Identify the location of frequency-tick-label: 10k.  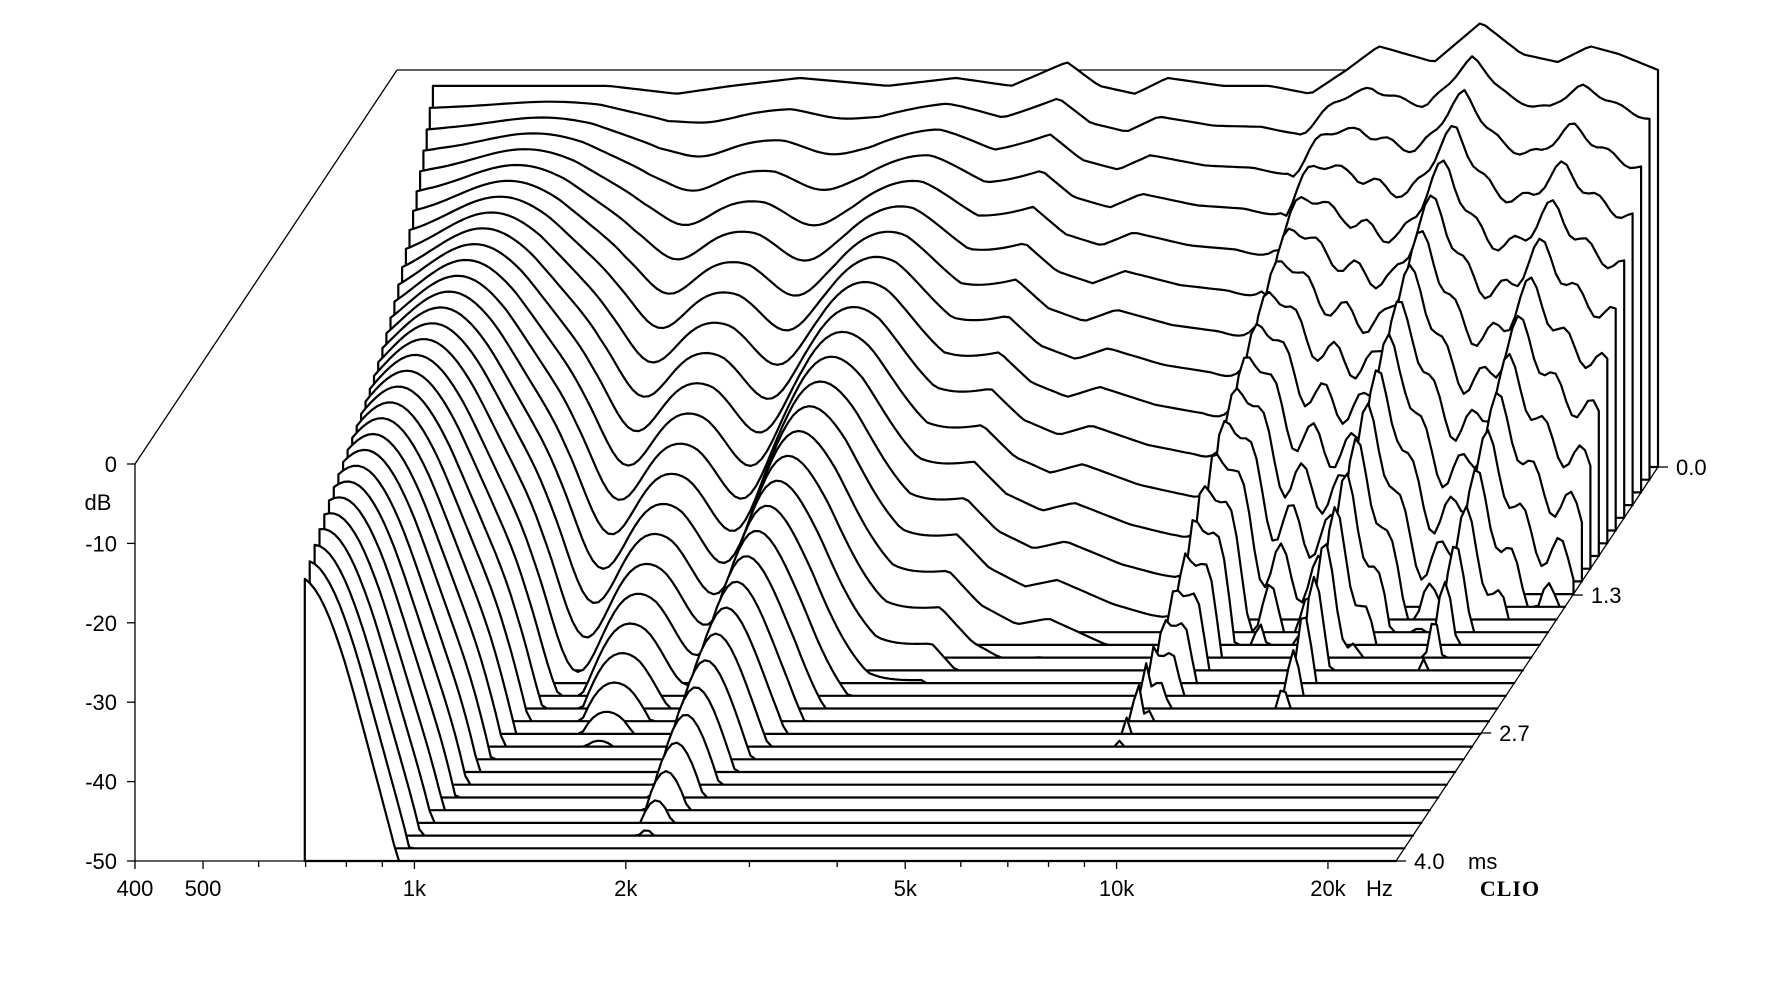
(1117, 888).